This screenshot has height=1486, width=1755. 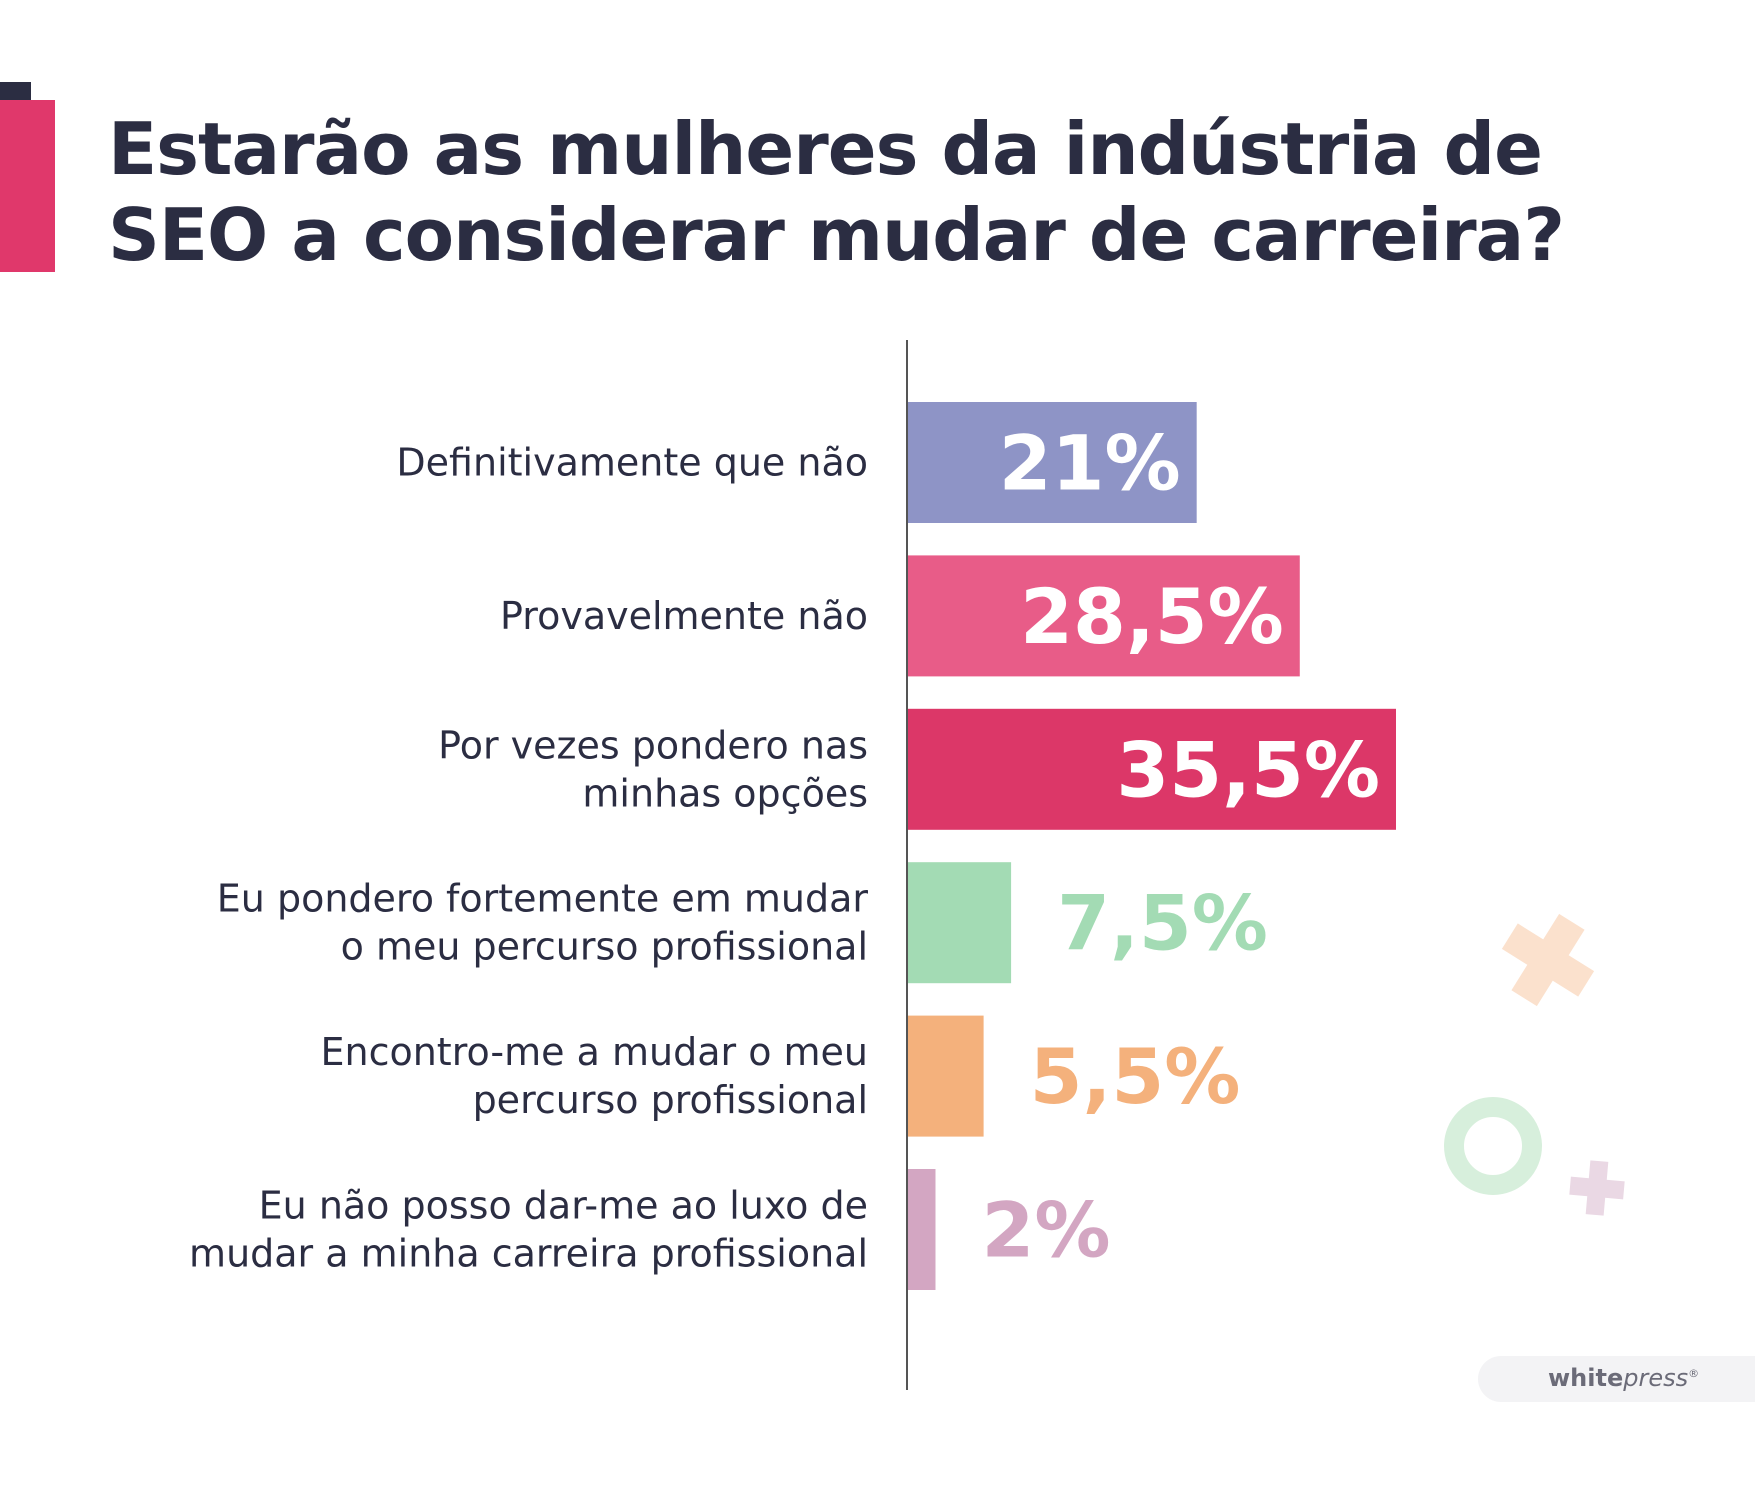 What do you see at coordinates (725, 793) in the screenshot?
I see `category-label-3-line-2: minhas opções` at bounding box center [725, 793].